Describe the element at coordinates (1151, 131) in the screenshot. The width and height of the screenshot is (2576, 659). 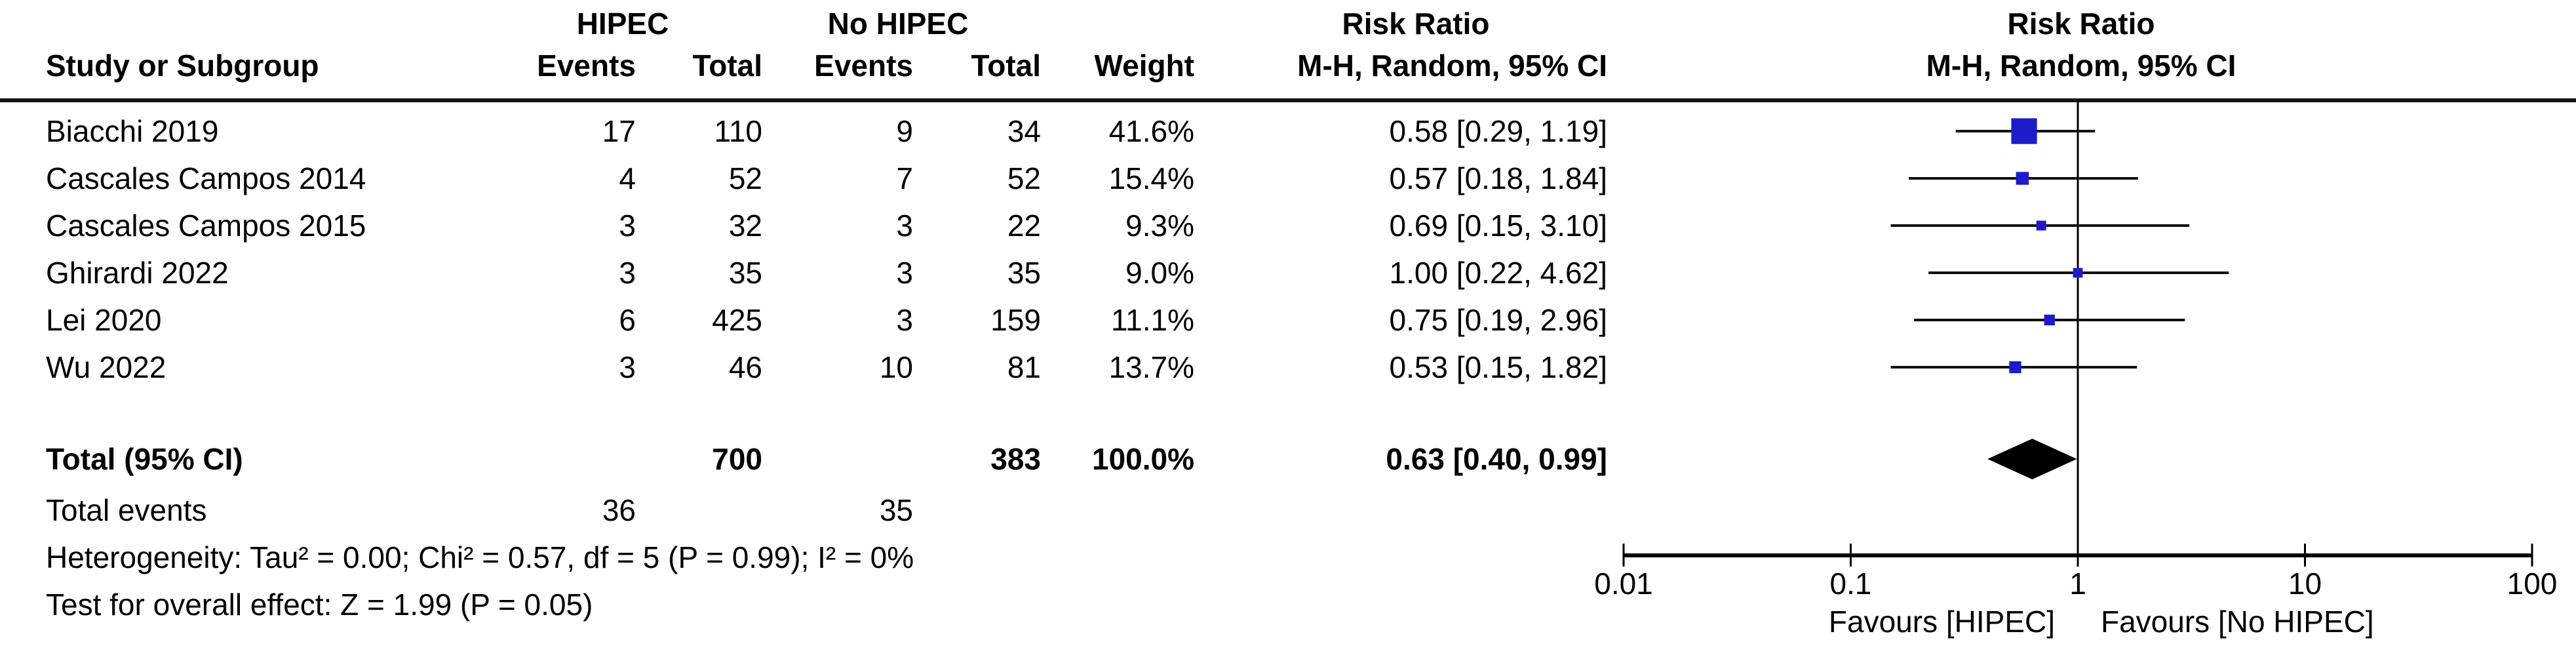
I see `weight-value: 41.6%` at that location.